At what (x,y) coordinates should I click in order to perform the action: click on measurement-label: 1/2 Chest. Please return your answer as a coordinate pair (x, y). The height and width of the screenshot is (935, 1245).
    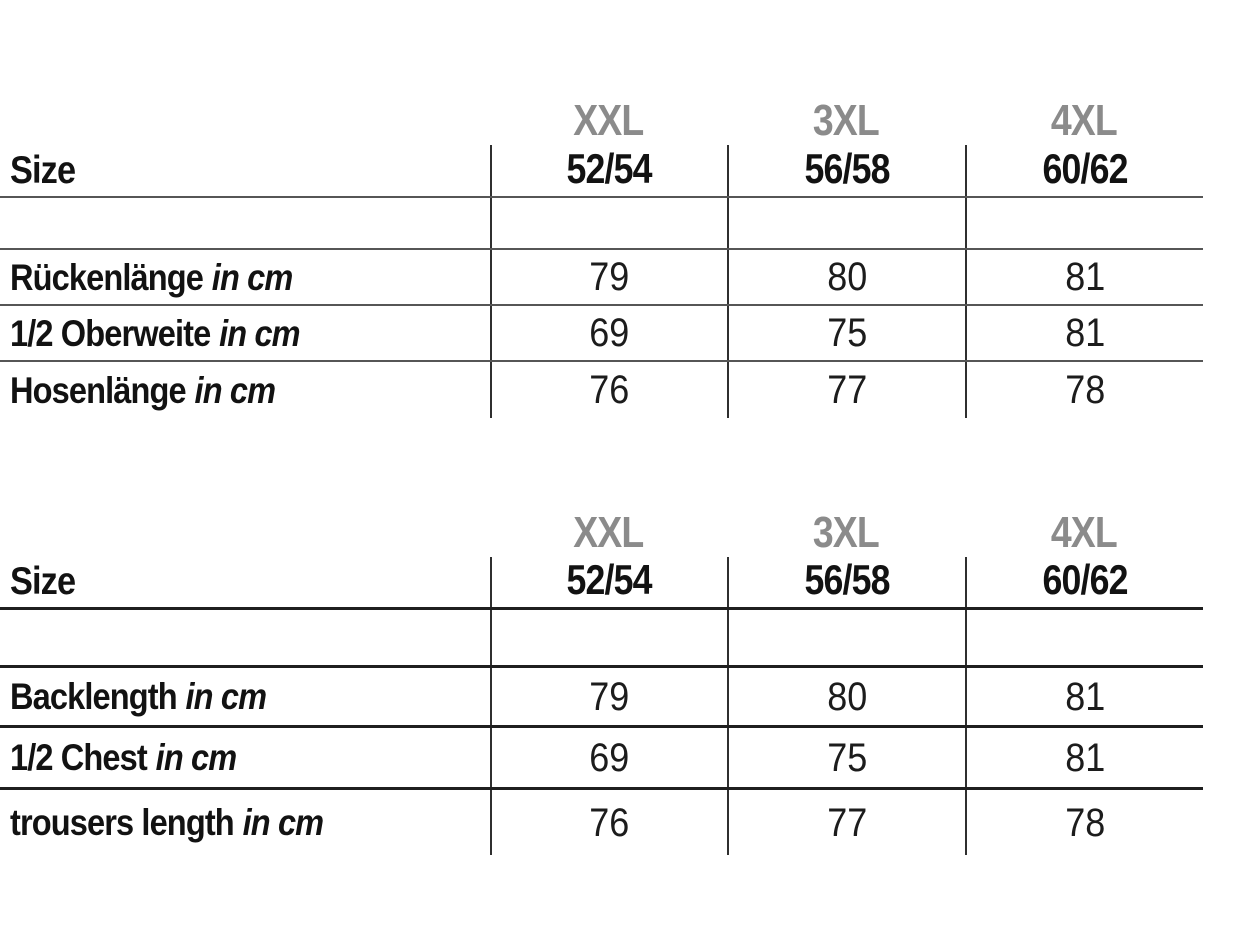
    Looking at the image, I should click on (79, 757).